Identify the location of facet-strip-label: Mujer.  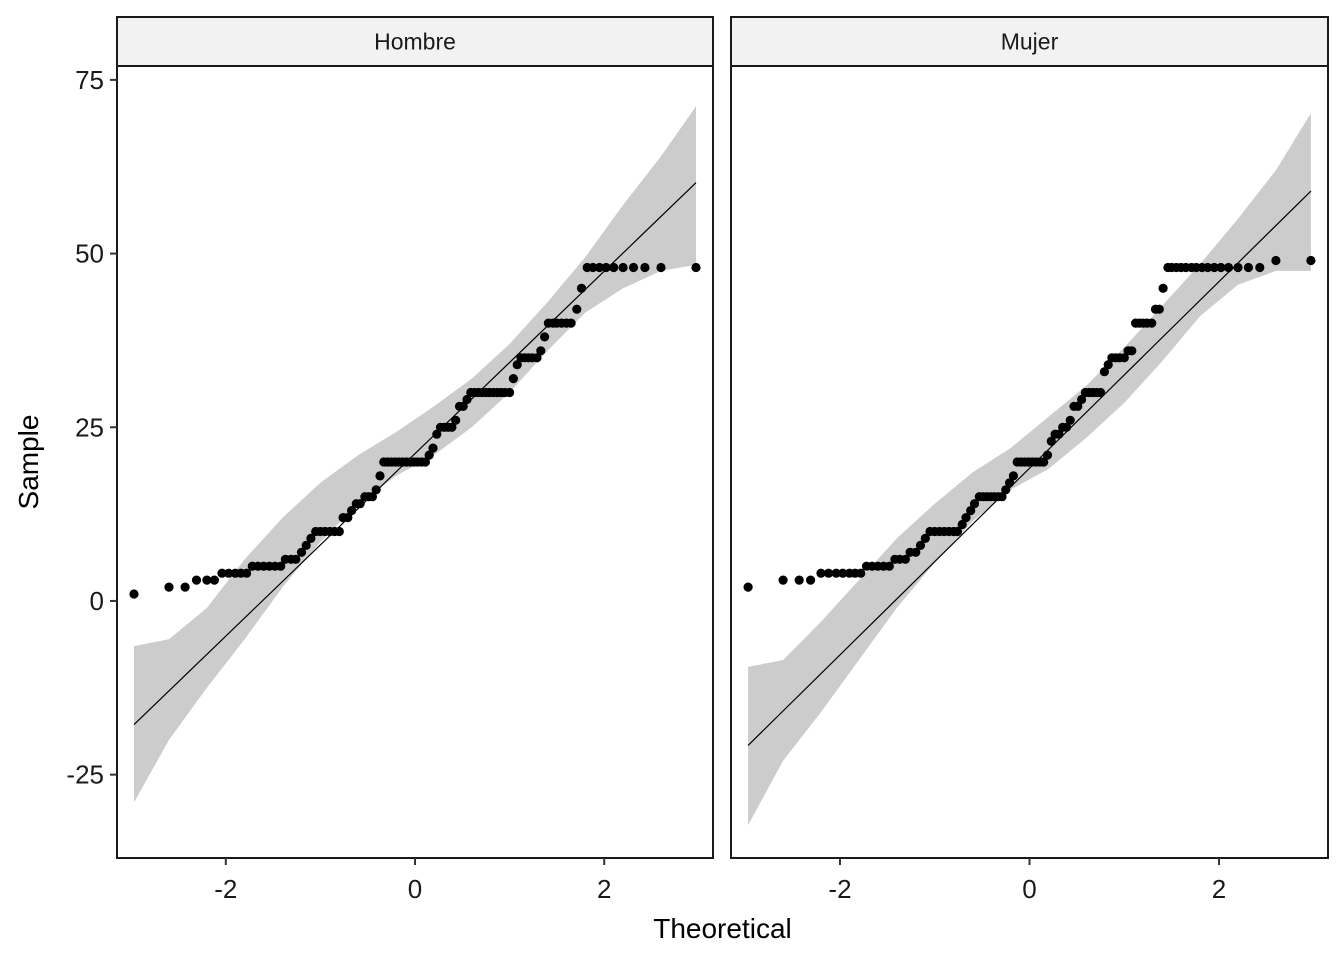
(1030, 42).